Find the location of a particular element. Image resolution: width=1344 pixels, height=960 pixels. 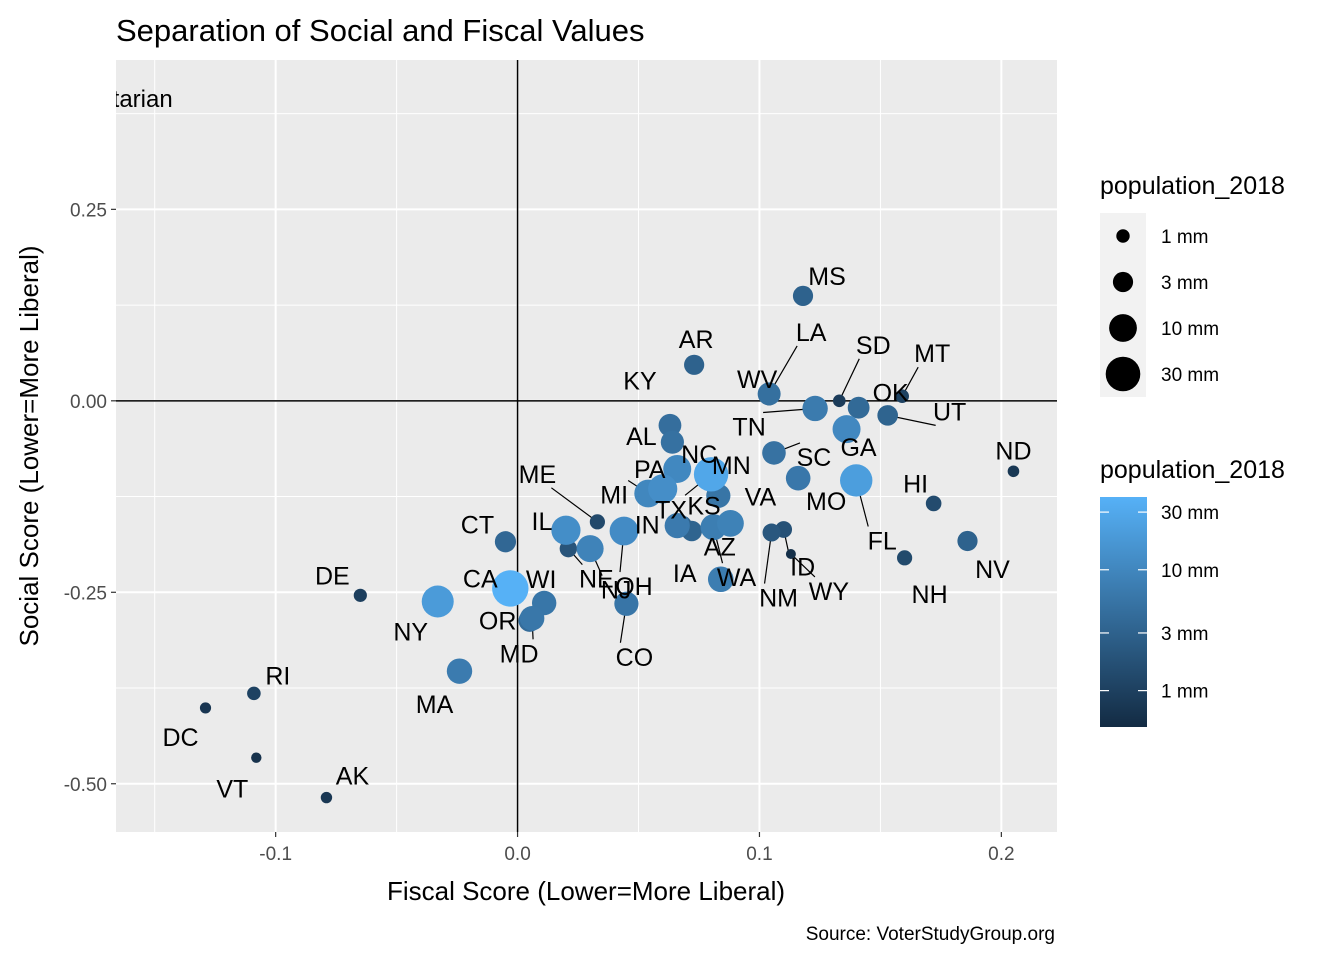

data-point-il is located at coordinates (566, 530).